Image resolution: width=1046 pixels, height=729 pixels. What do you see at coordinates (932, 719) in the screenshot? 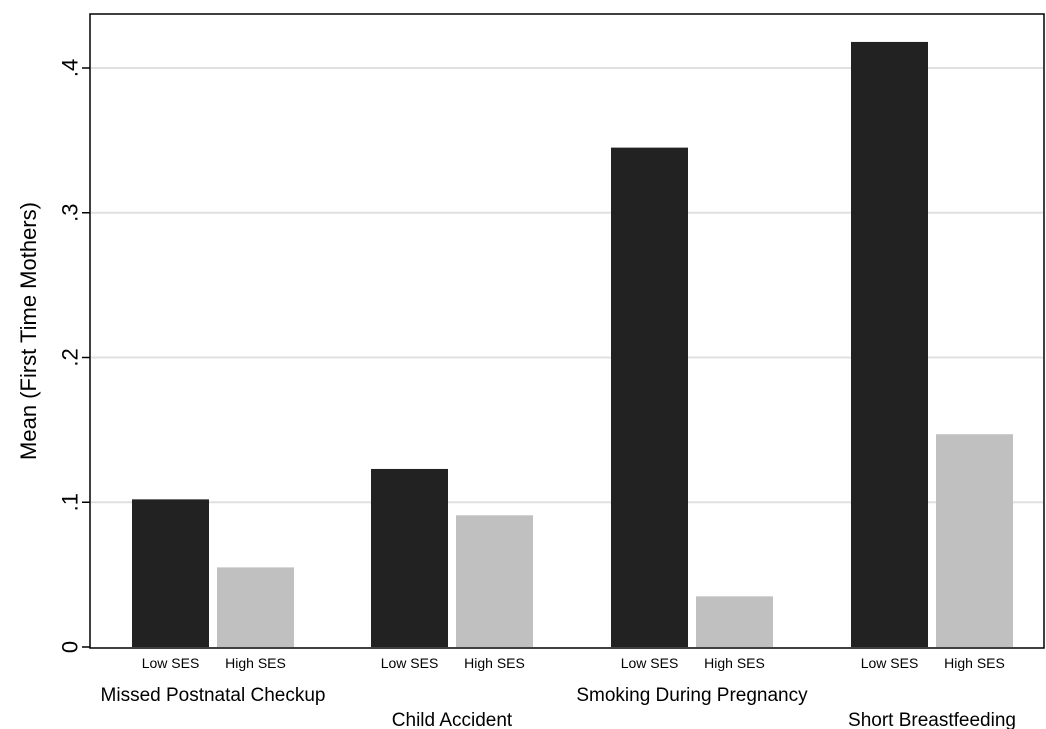
I see `group-label: Short Breastfeeding` at bounding box center [932, 719].